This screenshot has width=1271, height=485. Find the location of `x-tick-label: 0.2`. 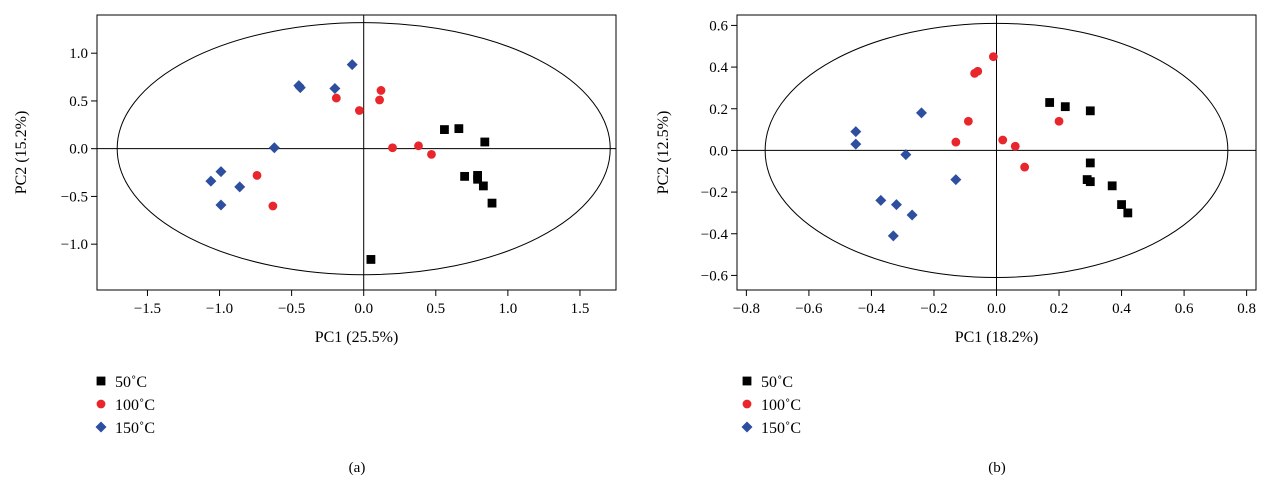

x-tick-label: 0.2 is located at coordinates (1059, 309).